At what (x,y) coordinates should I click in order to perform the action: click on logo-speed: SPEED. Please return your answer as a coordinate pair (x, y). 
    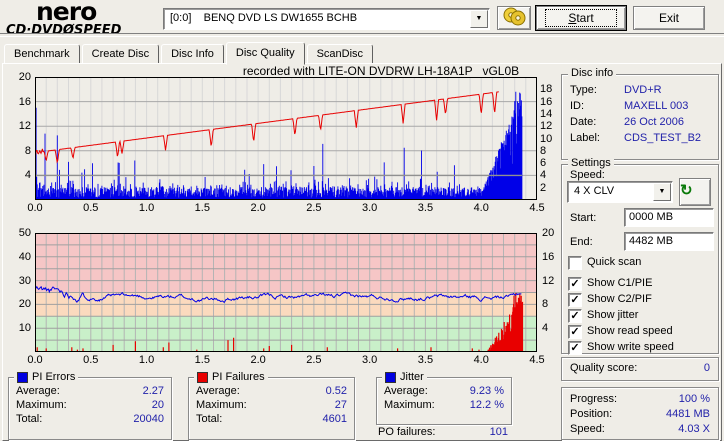
    Looking at the image, I should click on (97, 30).